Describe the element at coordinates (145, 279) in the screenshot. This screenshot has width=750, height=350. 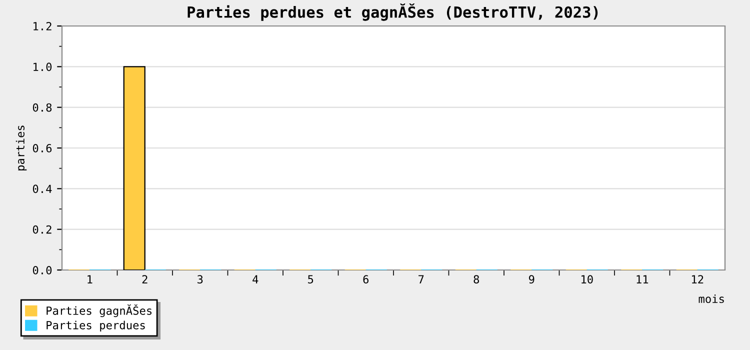
I see `x-tick-label: 2` at that location.